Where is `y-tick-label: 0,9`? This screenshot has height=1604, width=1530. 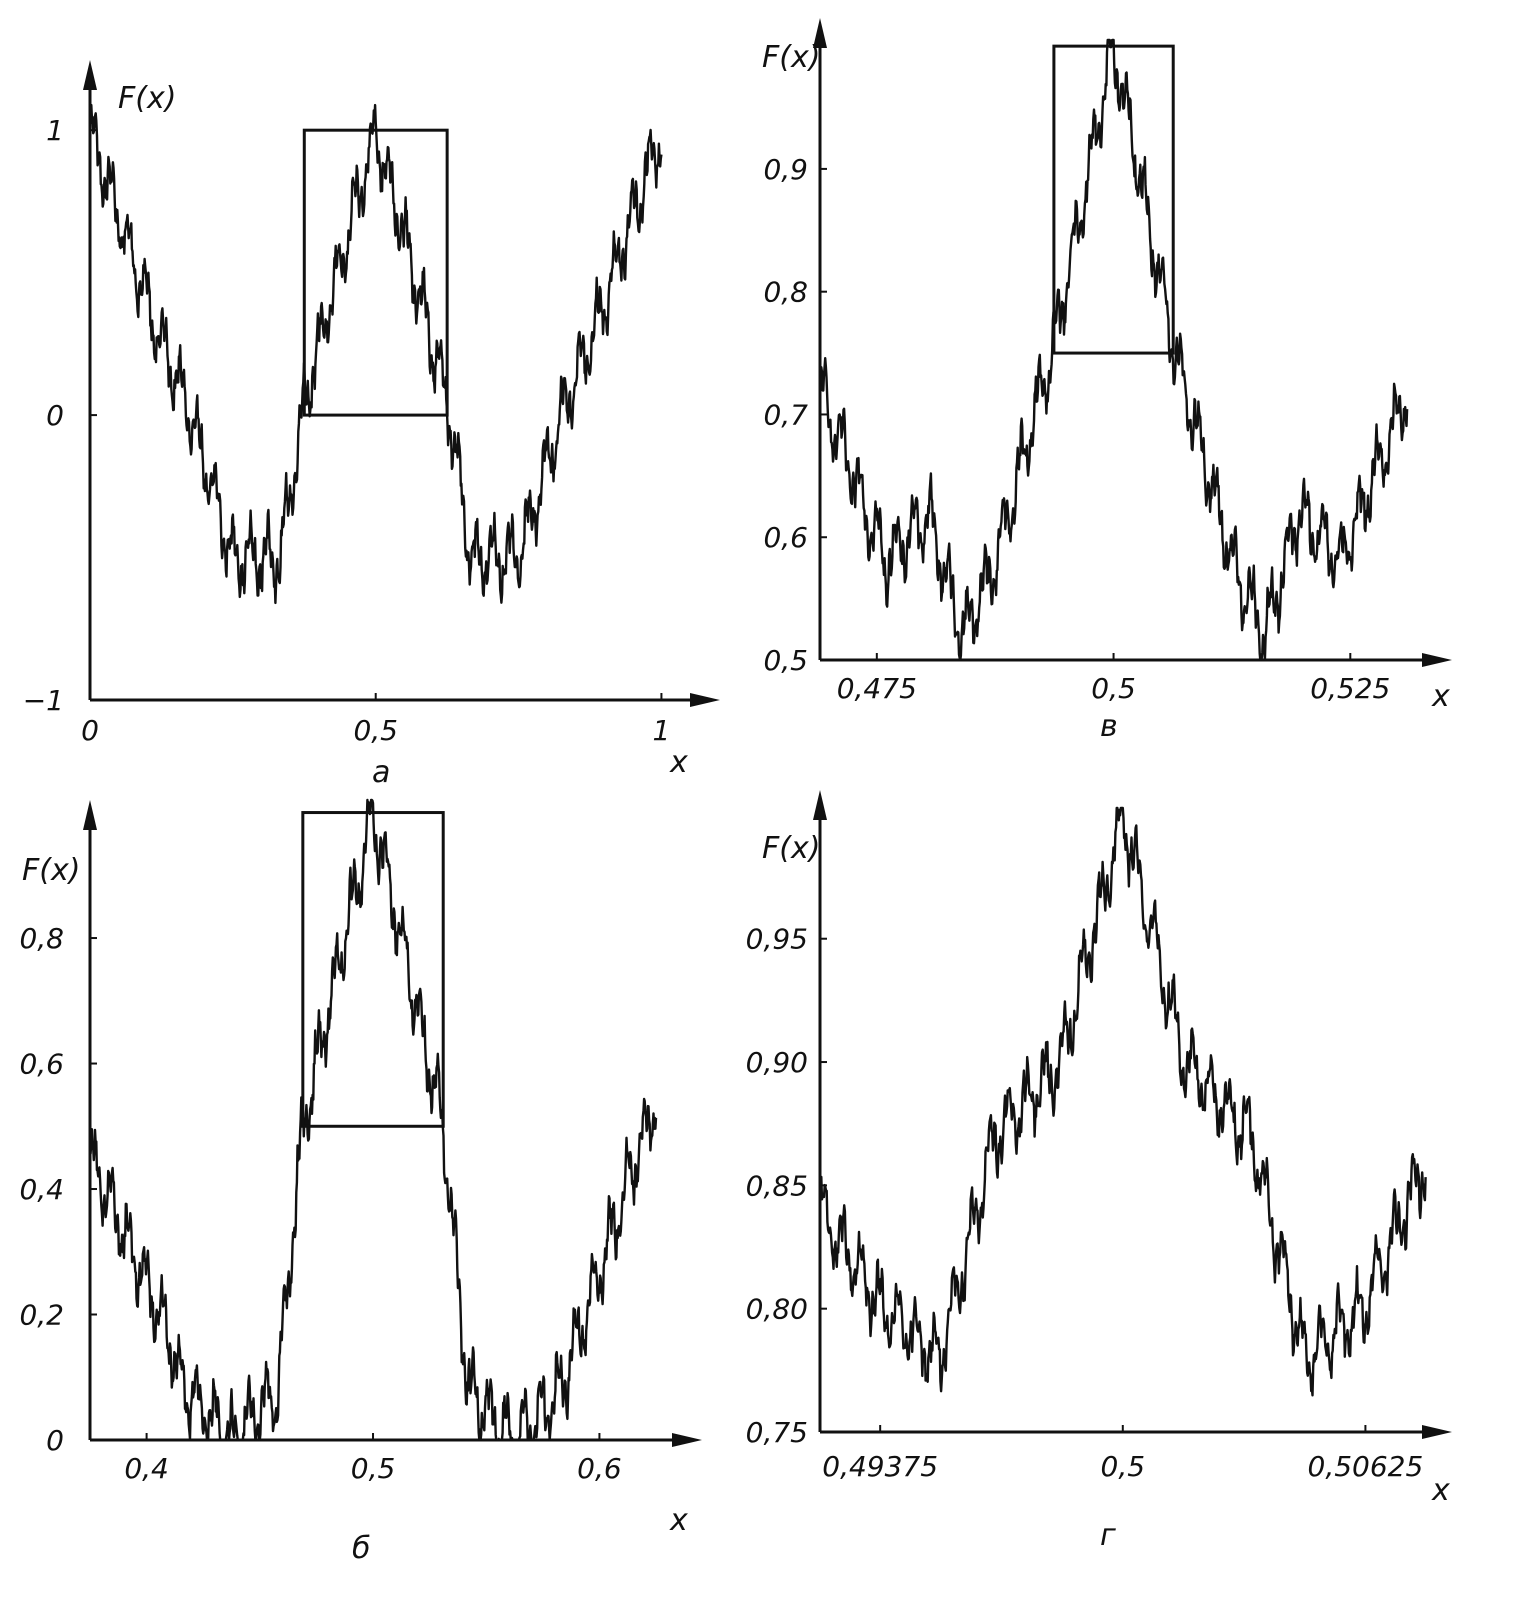 y-tick-label: 0,9 is located at coordinates (785, 169).